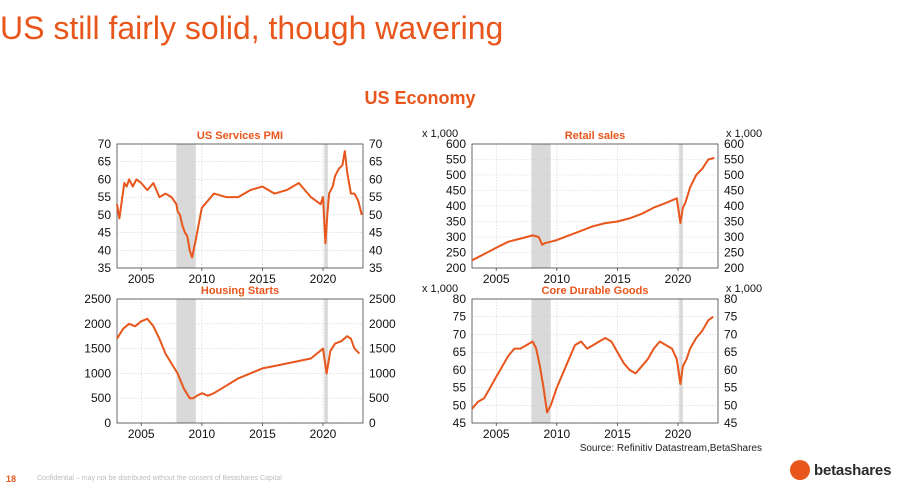  Describe the element at coordinates (460, 317) in the screenshot. I see `y-tick-label-left: 75` at that location.